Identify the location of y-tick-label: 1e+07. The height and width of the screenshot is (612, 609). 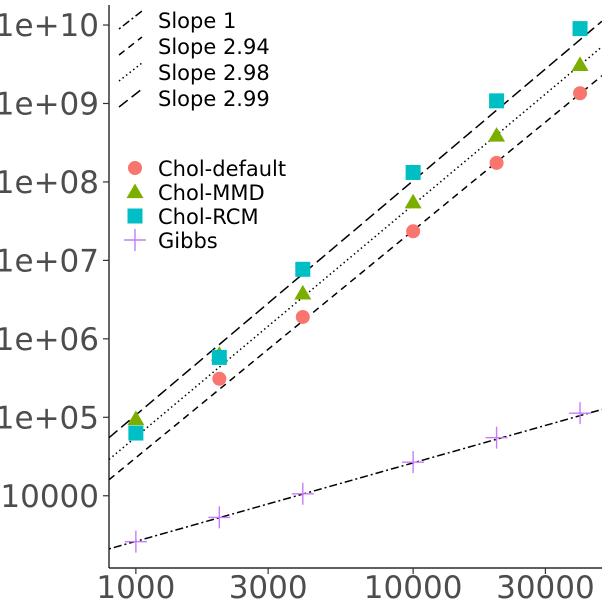
(49, 261).